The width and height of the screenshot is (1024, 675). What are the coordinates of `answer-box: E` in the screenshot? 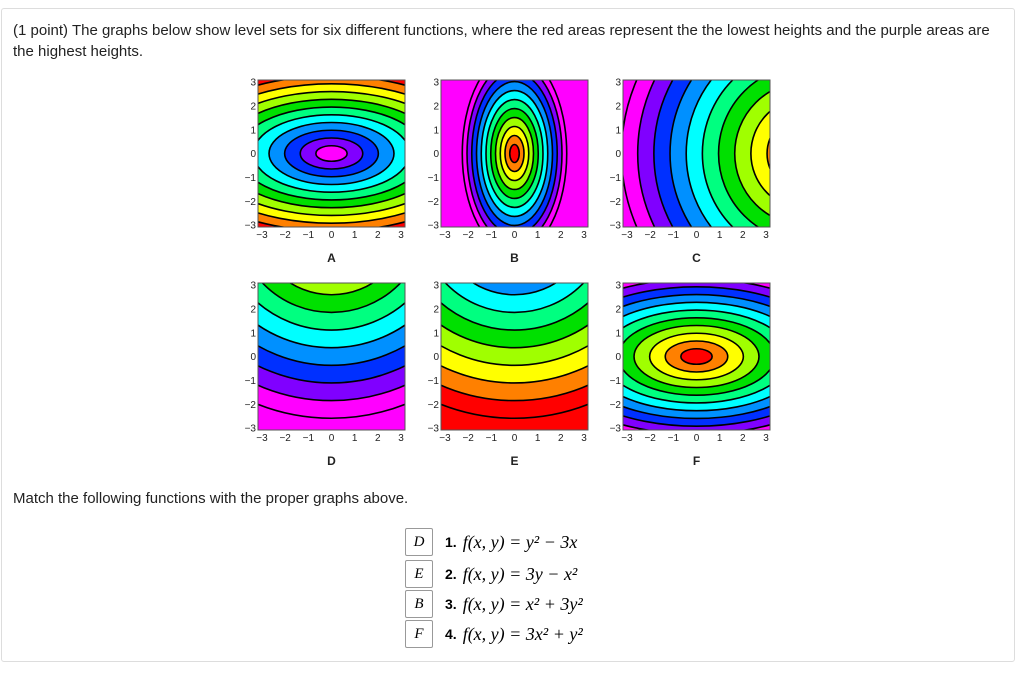 It's located at (419, 574).